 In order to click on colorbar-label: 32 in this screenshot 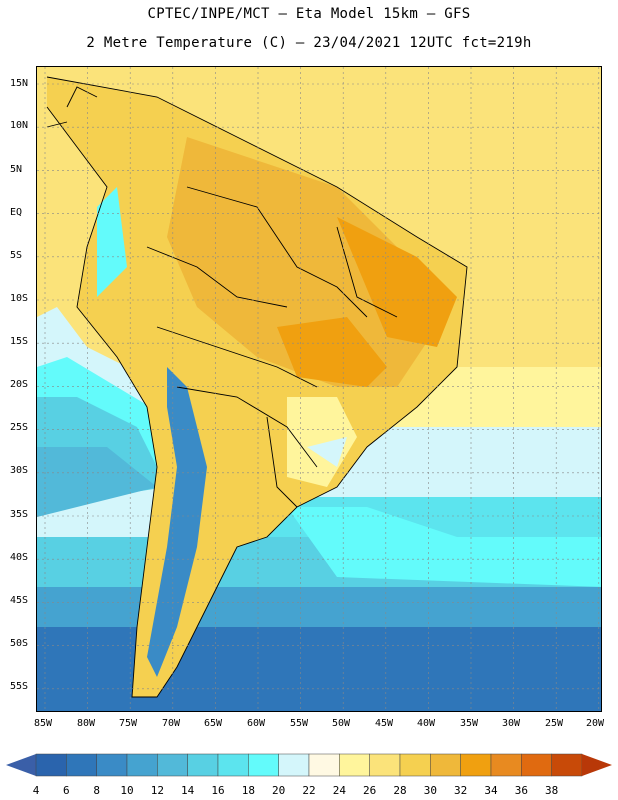, I will do `click(461, 790)`.